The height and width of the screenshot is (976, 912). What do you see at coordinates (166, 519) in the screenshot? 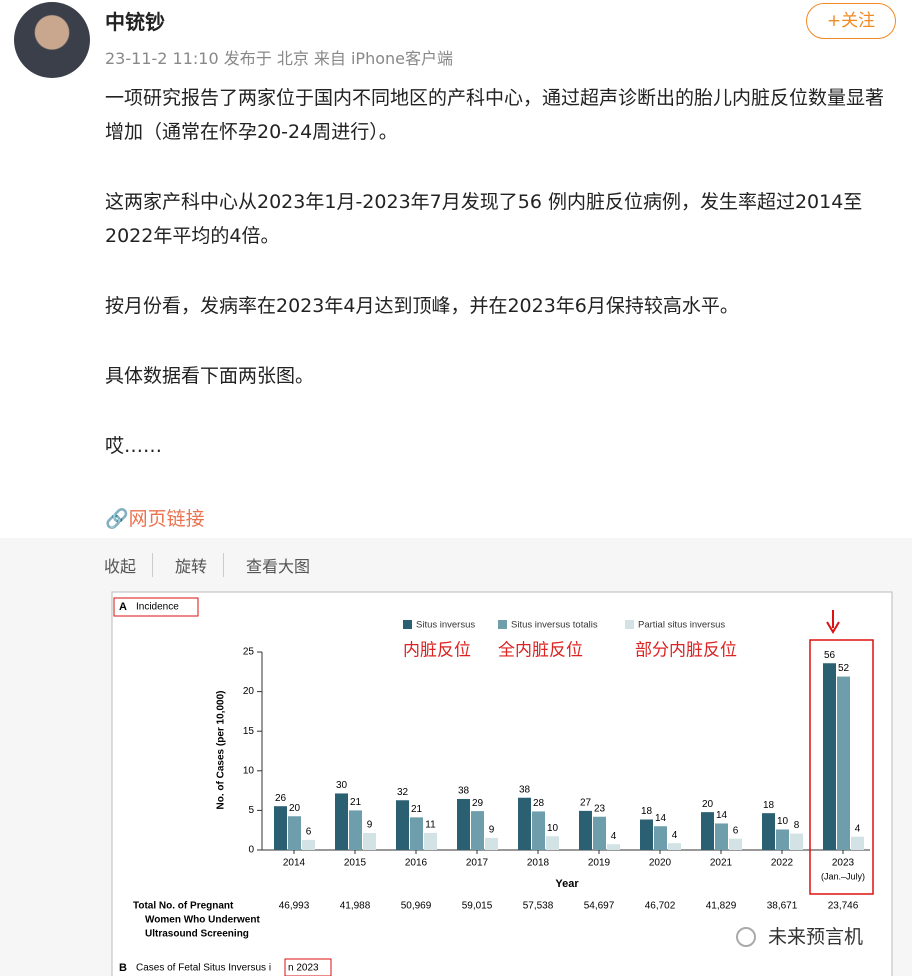
I see `link-text: 网页链接` at bounding box center [166, 519].